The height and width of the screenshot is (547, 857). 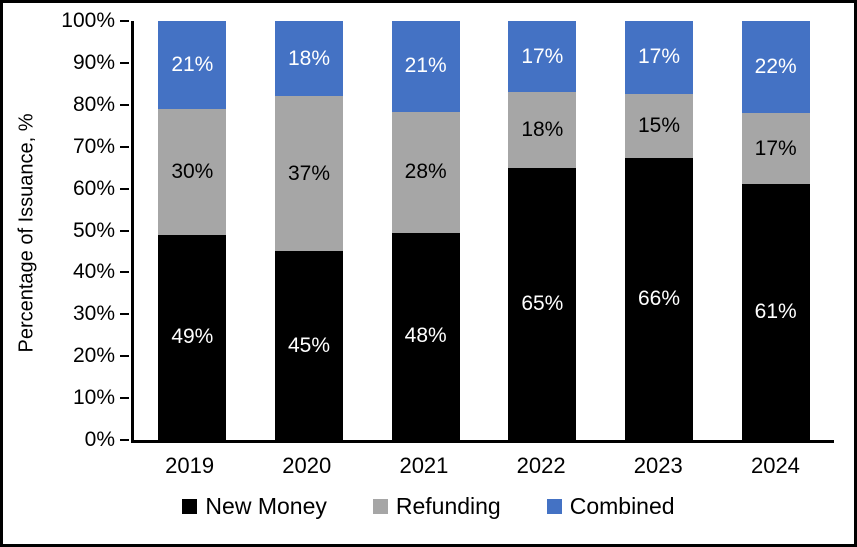 What do you see at coordinates (93, 272) in the screenshot?
I see `y-tick-label: 40%` at bounding box center [93, 272].